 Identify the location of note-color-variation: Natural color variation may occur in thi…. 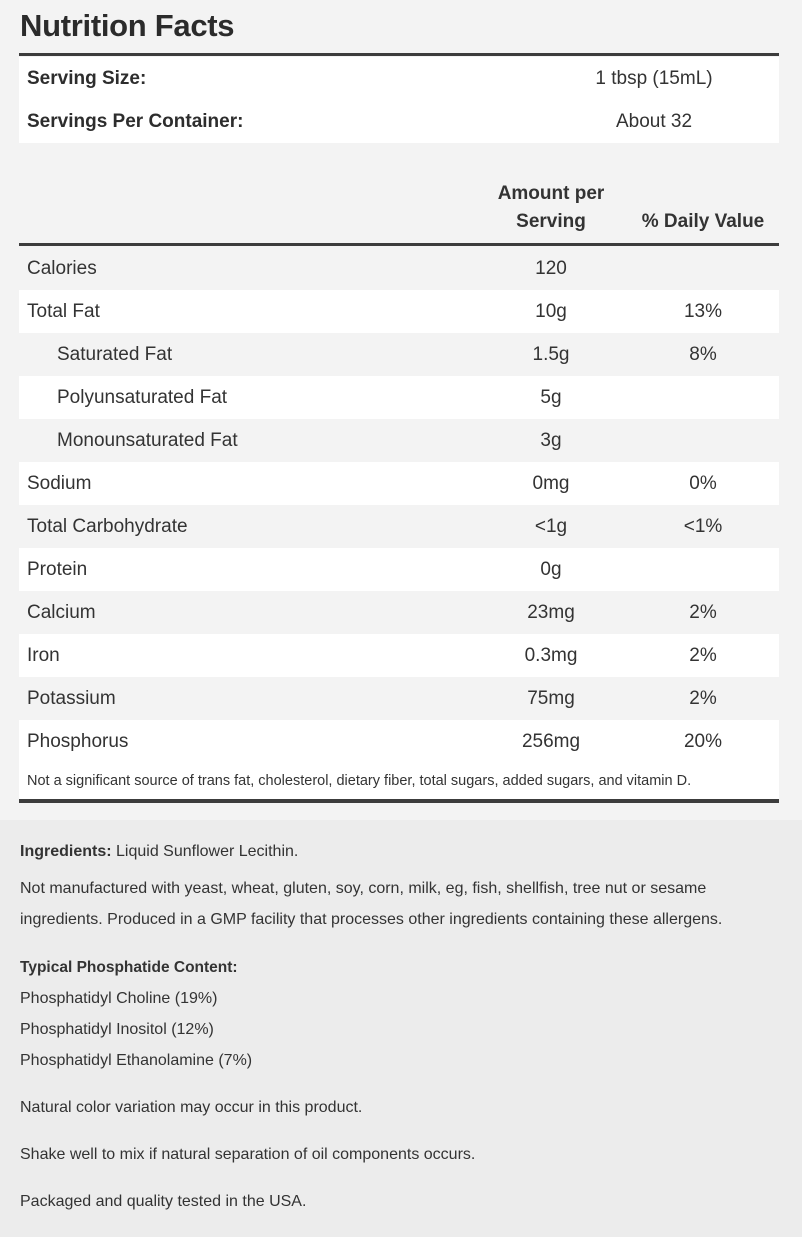
(191, 1107).